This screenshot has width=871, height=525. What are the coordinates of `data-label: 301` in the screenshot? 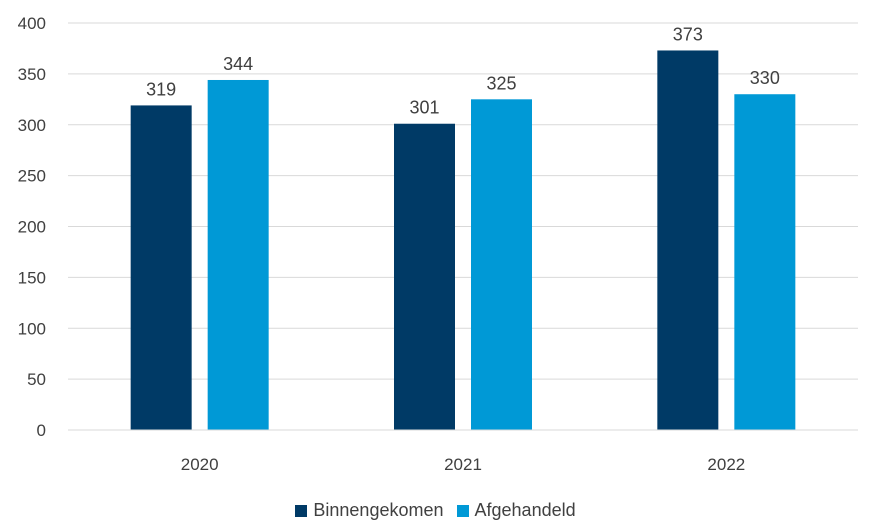 It's located at (424, 108).